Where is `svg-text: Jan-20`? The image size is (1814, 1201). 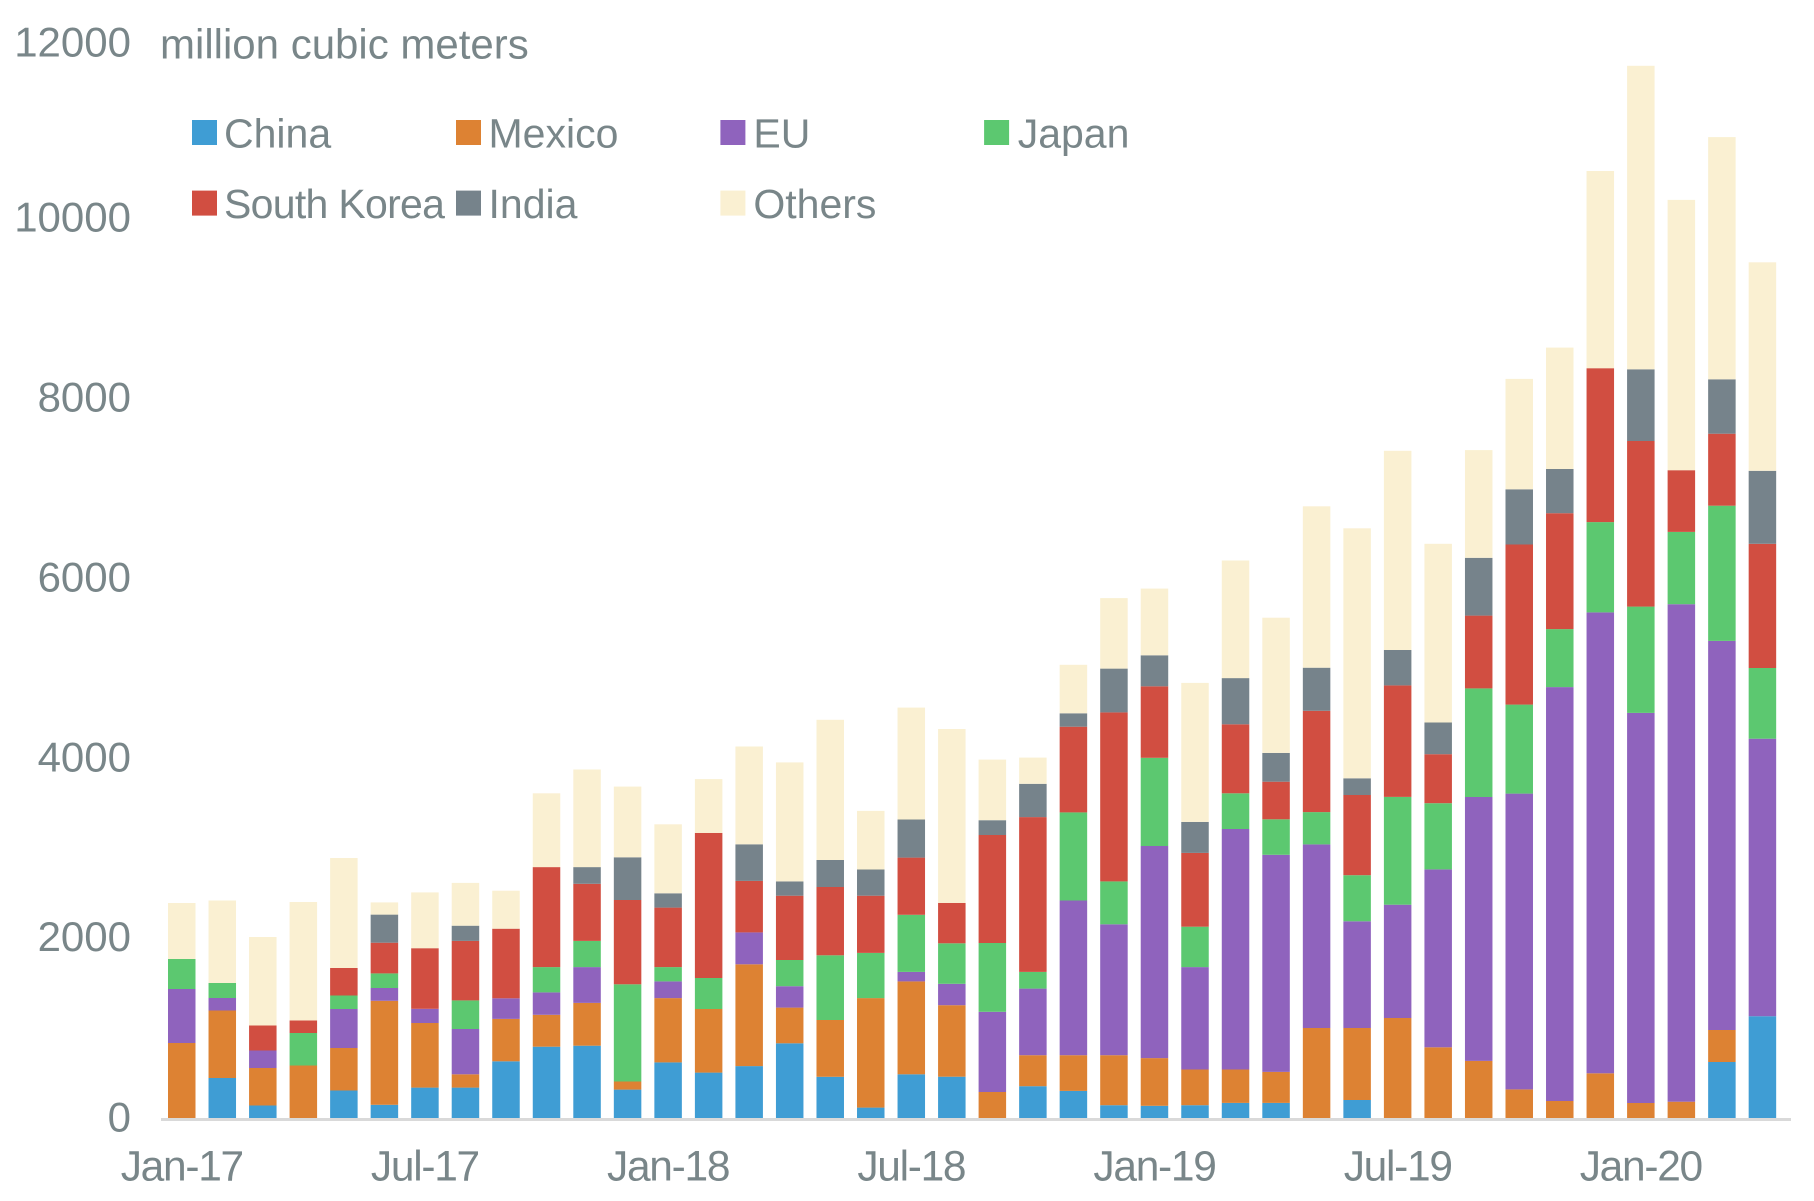
svg-text: Jan-20 is located at coordinates (1641, 1167).